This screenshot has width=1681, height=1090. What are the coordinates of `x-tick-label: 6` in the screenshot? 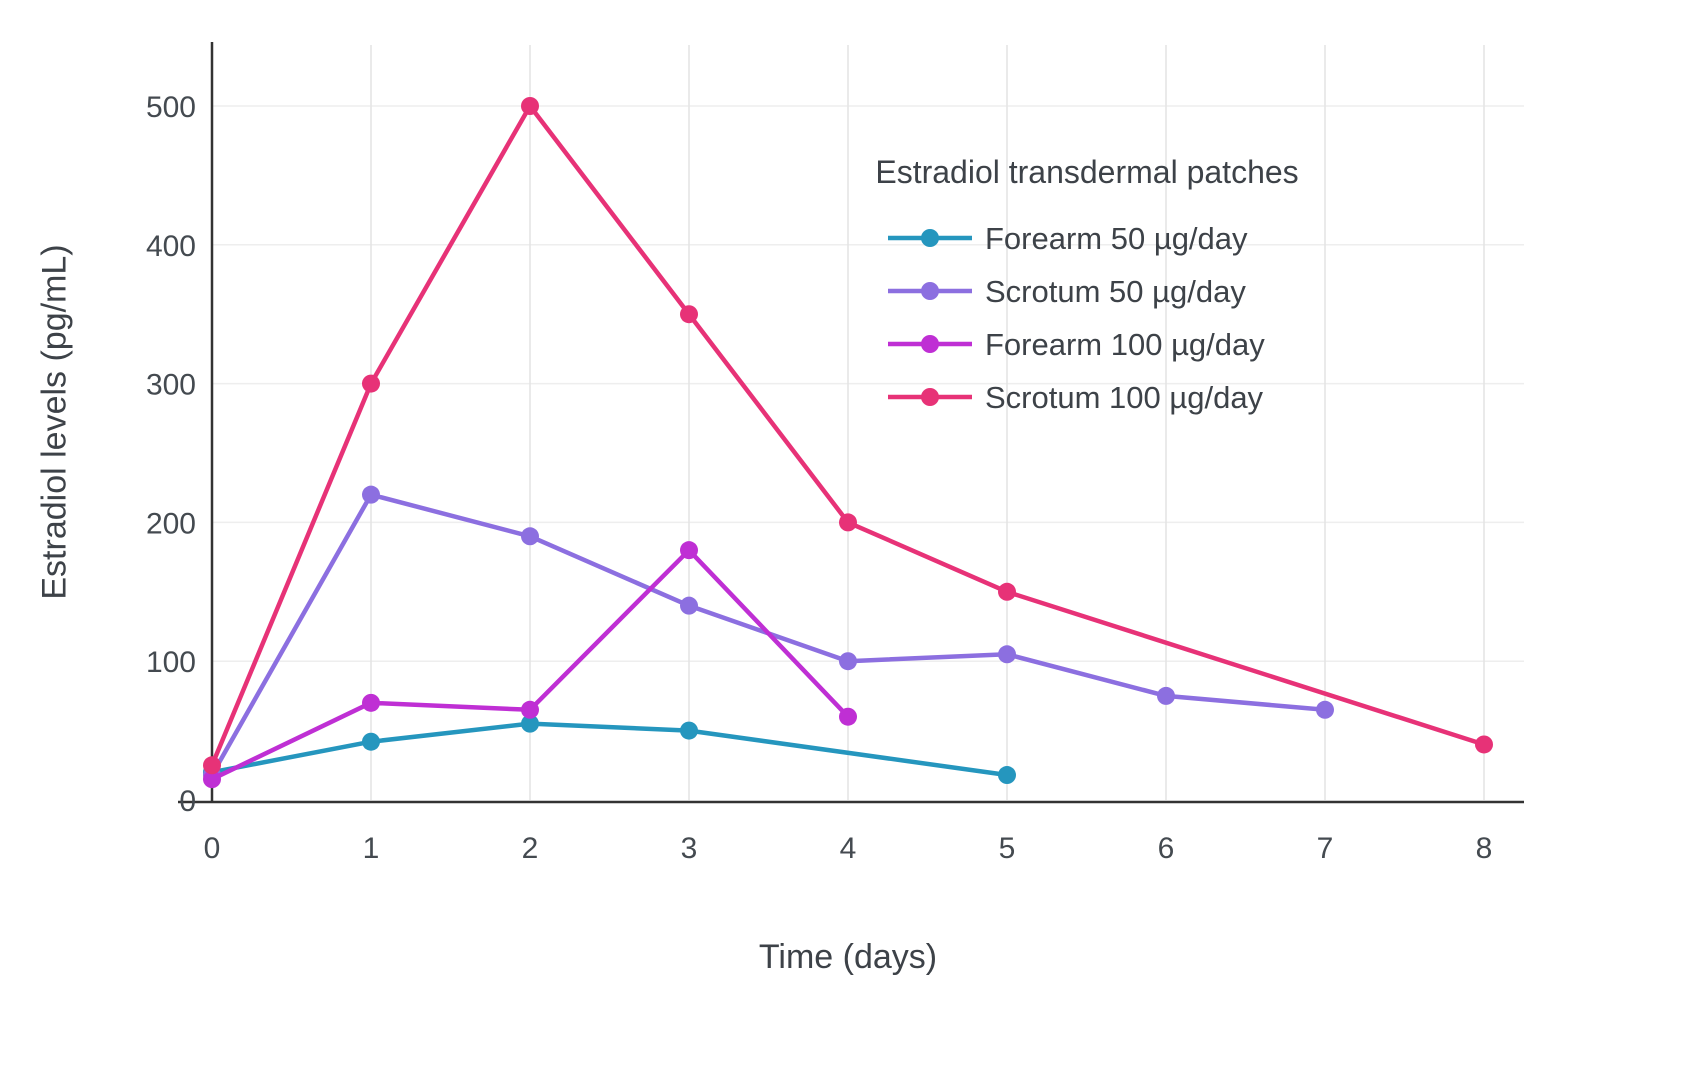 It's located at (1166, 848).